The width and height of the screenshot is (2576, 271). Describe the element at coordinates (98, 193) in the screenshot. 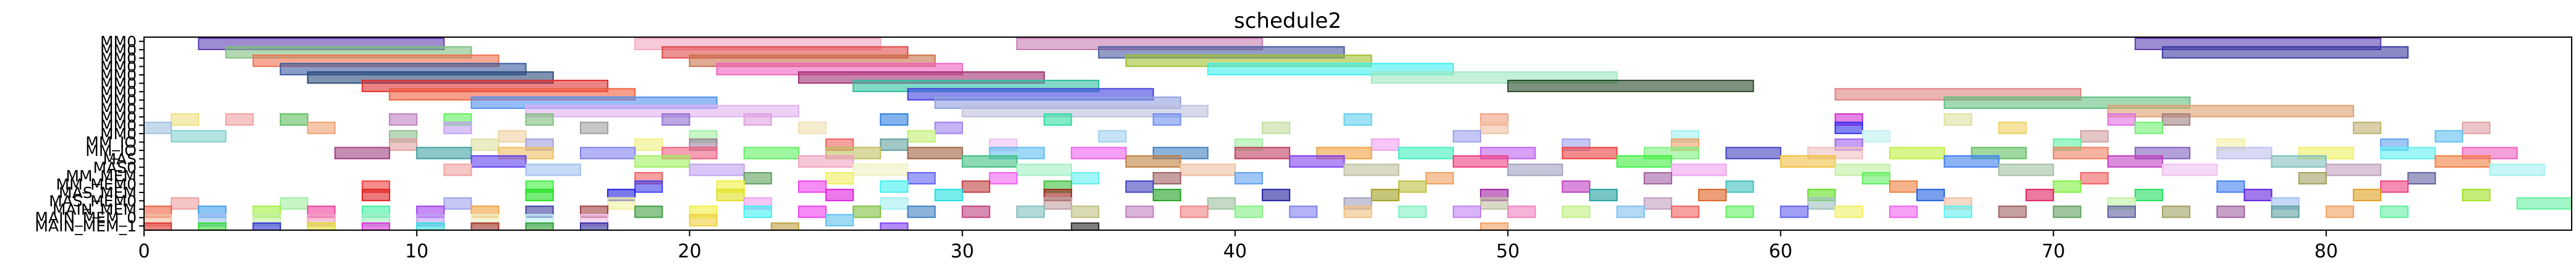

I see `y-tick-label: MAS_MEM` at that location.